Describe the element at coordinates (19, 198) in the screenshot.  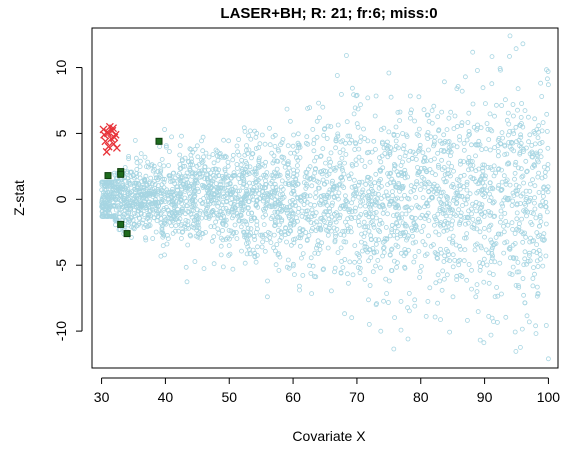
I see `y-axis-label: Z-stat` at that location.